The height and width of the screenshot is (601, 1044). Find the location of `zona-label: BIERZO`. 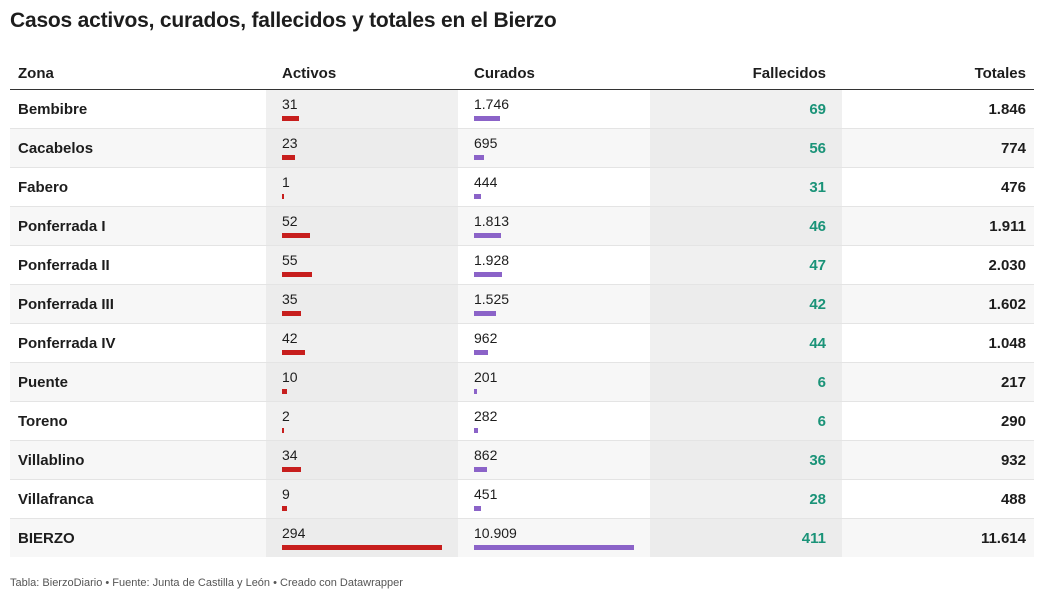

zona-label: BIERZO is located at coordinates (46, 538).